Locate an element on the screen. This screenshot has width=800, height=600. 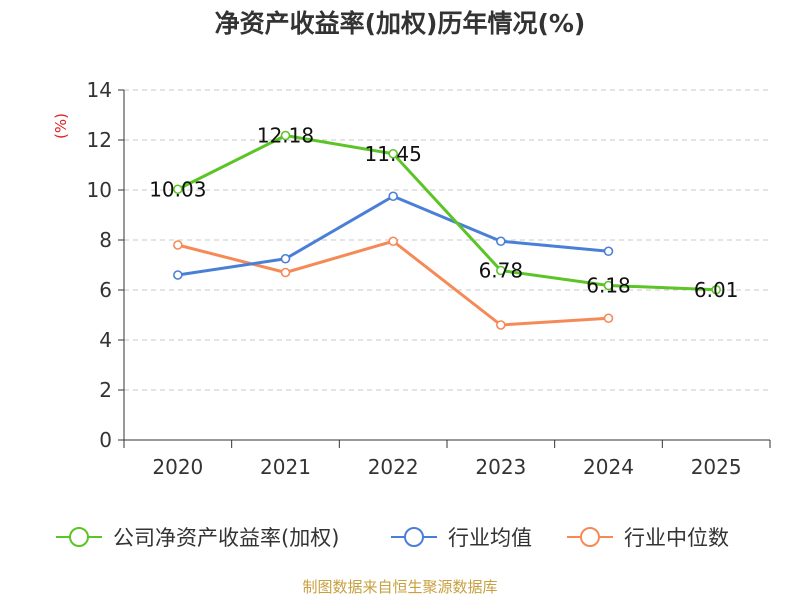
data-label: 11.45 is located at coordinates (393, 154).